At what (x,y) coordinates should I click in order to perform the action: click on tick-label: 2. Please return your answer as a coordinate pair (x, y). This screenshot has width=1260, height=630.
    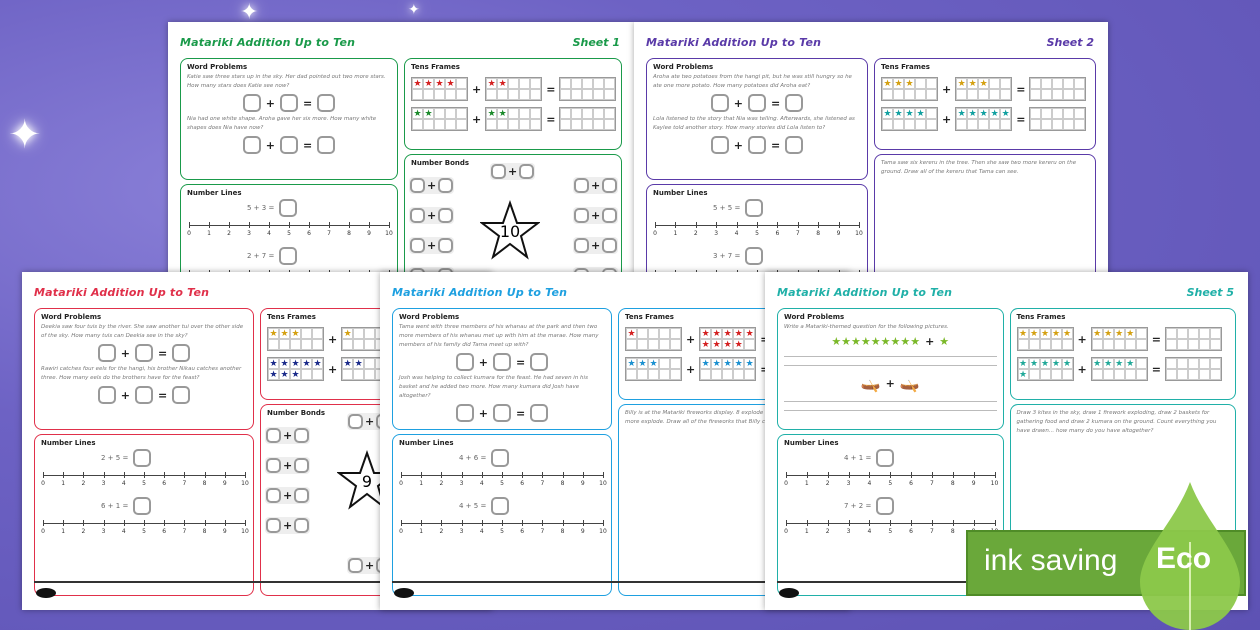
    Looking at the image, I should click on (441, 483).